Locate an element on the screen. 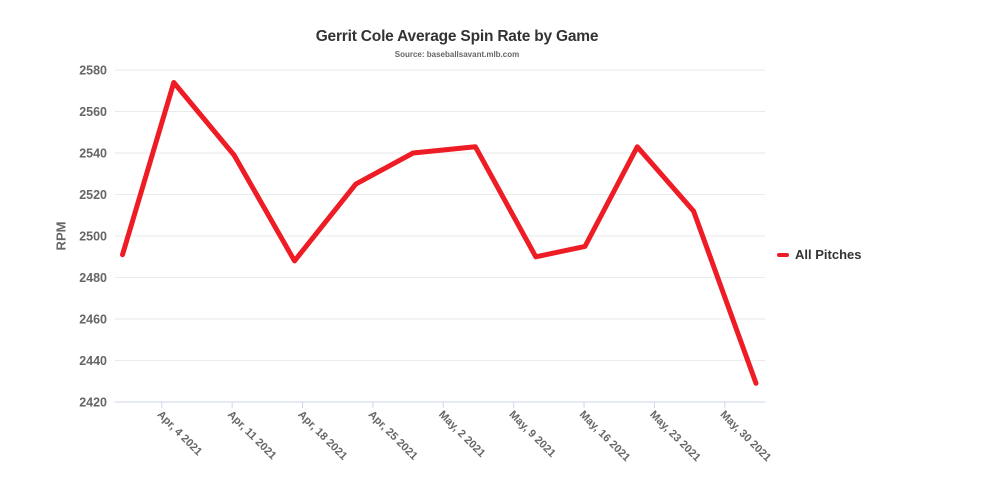  chart-subtitle: Source: baseballsavant.mlb.com is located at coordinates (457, 54).